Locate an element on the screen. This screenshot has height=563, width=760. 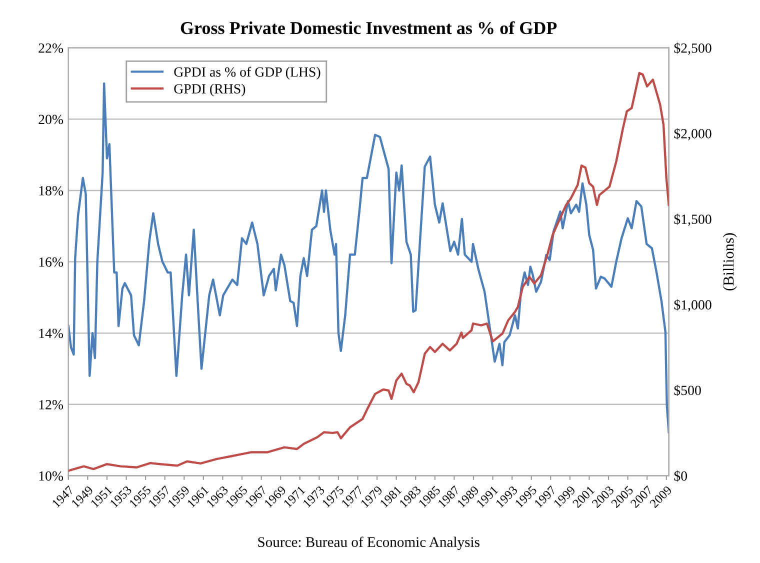
y2-tick-label: $1,500 is located at coordinates (693, 220).